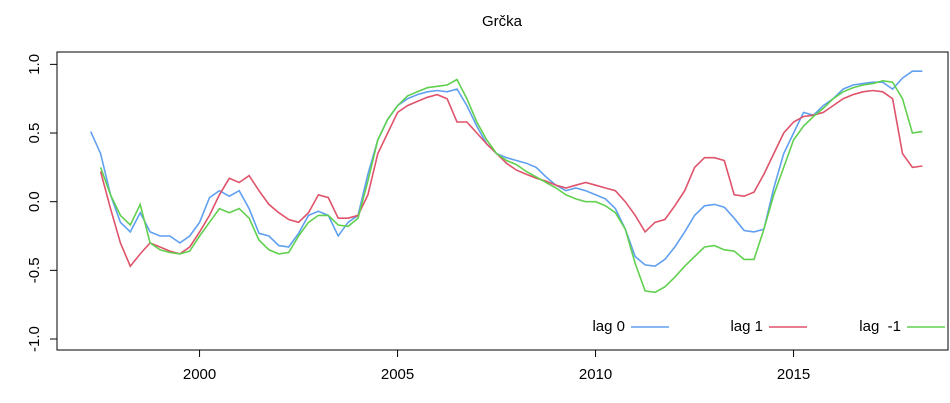 The image size is (950, 403). I want to click on y-tick-label: 0.5, so click(34, 133).